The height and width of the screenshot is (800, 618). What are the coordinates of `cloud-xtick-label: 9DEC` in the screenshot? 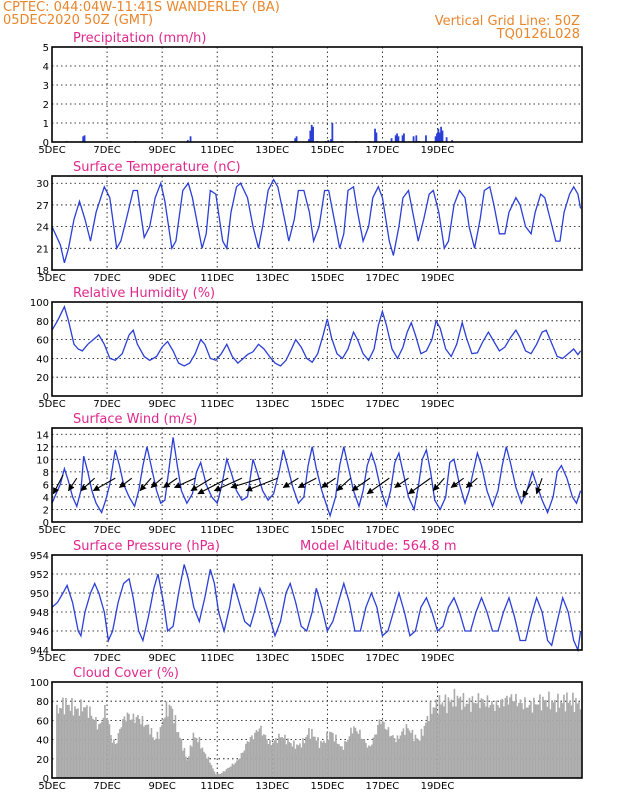 It's located at (161, 786).